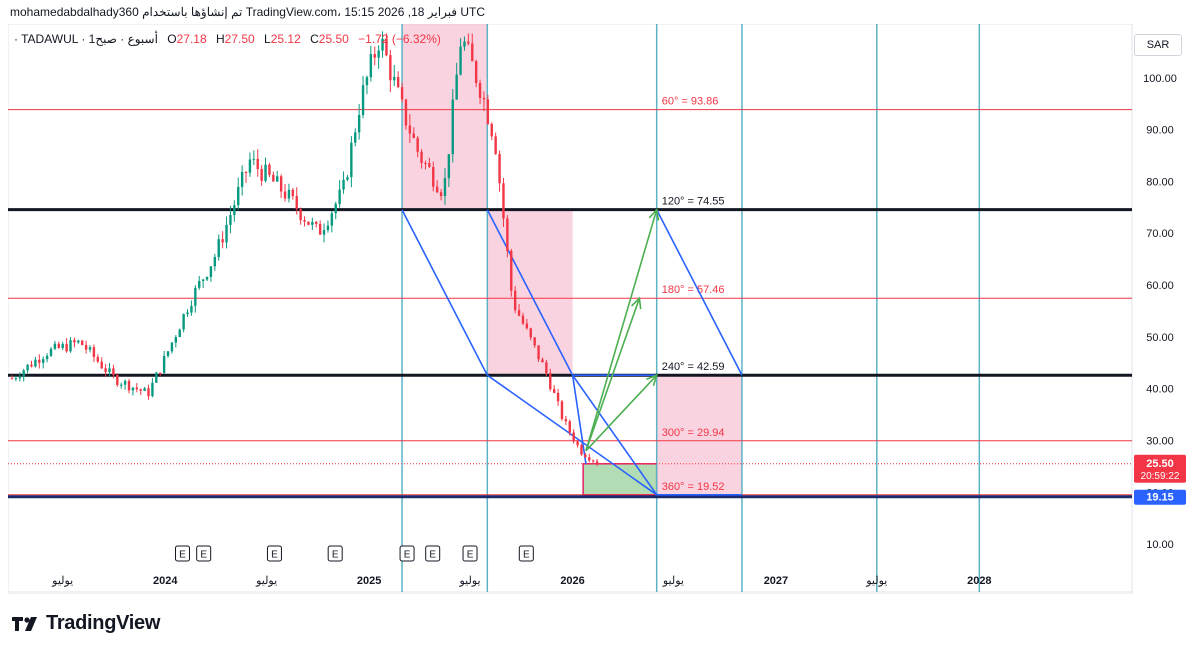 The height and width of the screenshot is (651, 1200). Describe the element at coordinates (267, 39) in the screenshot. I see `low-label: L` at that location.